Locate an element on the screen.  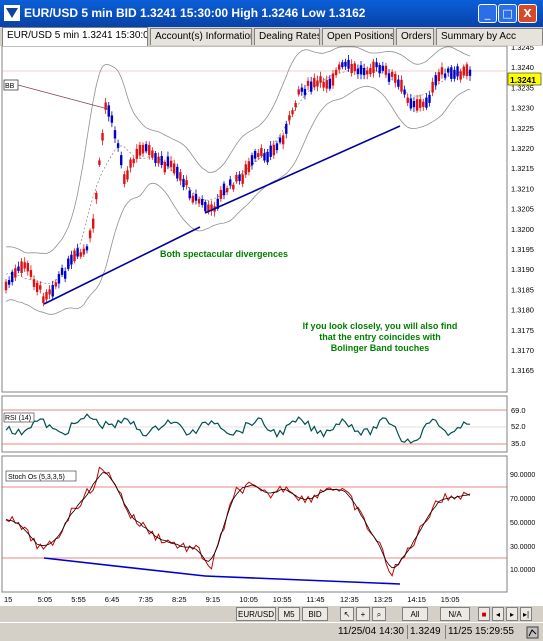
tab-orders: Orders is located at coordinates (415, 36).